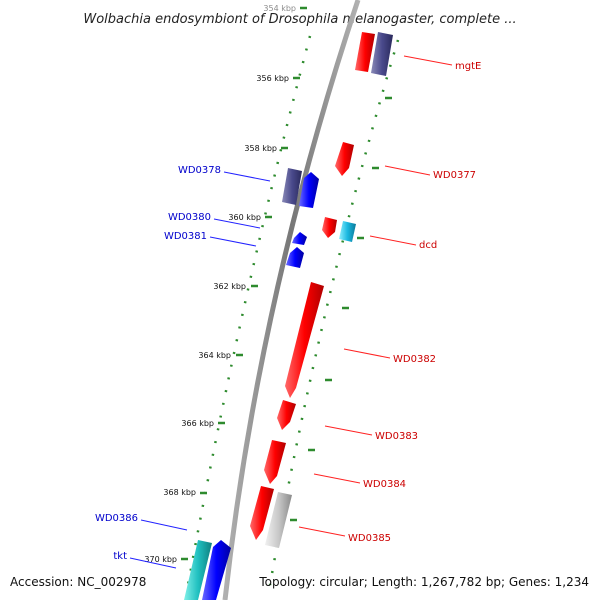 This screenshot has width=600, height=600. I want to click on gene-dcd: dcd, so click(379, 234).